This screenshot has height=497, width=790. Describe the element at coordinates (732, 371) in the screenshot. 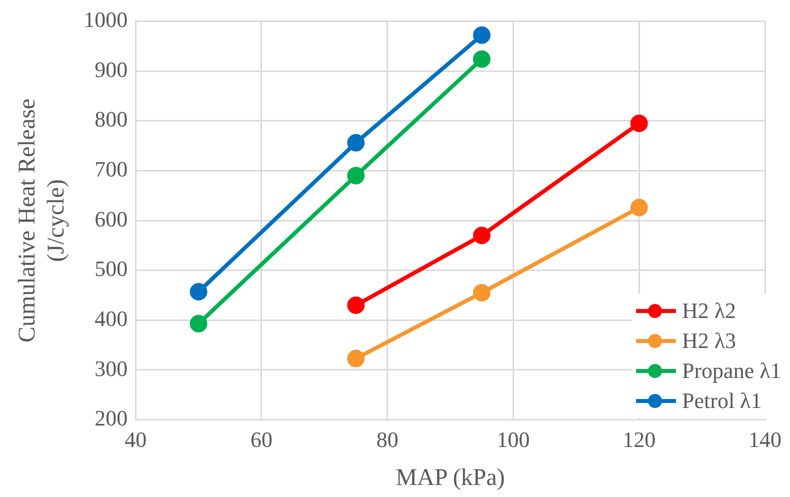

I see `legend-label: Propane λ1` at that location.